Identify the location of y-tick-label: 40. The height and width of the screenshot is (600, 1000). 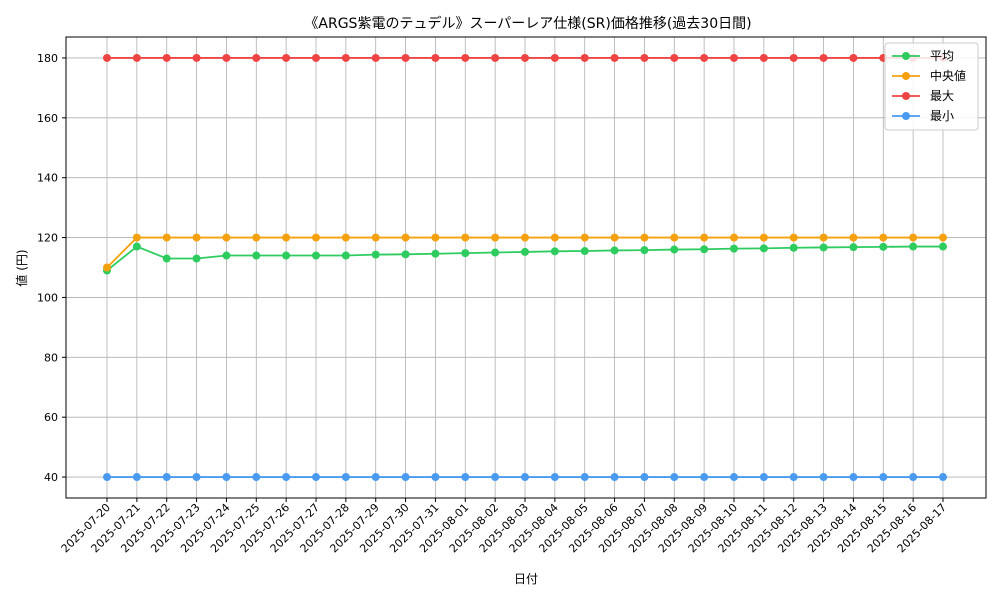
(51, 477).